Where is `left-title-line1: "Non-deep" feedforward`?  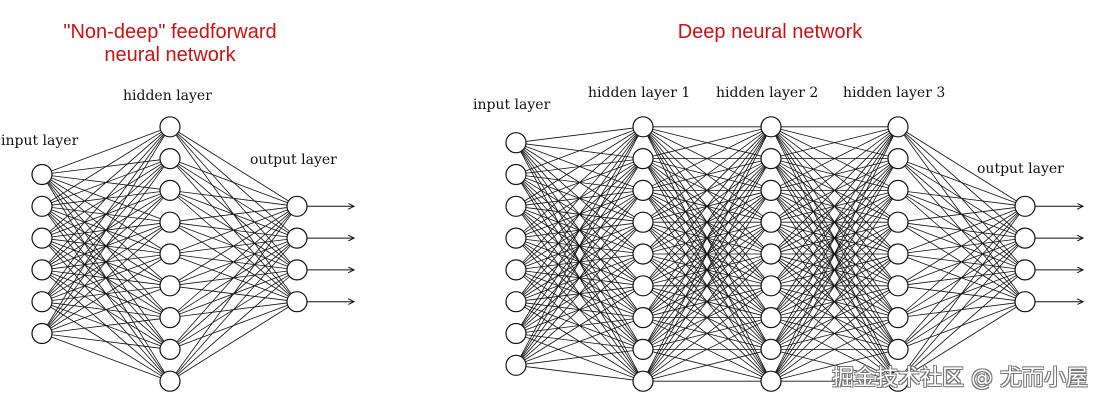 left-title-line1: "Non-deep" feedforward is located at coordinates (170, 32).